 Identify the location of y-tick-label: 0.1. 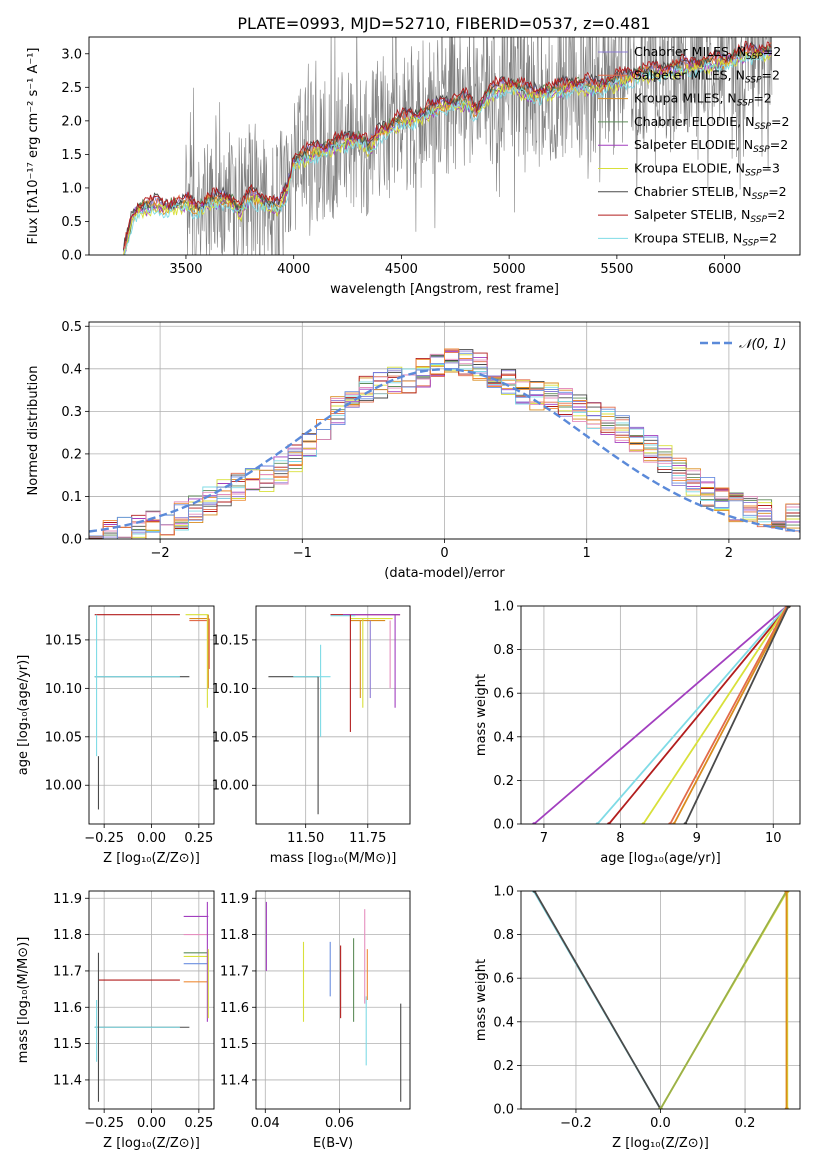
(71, 497).